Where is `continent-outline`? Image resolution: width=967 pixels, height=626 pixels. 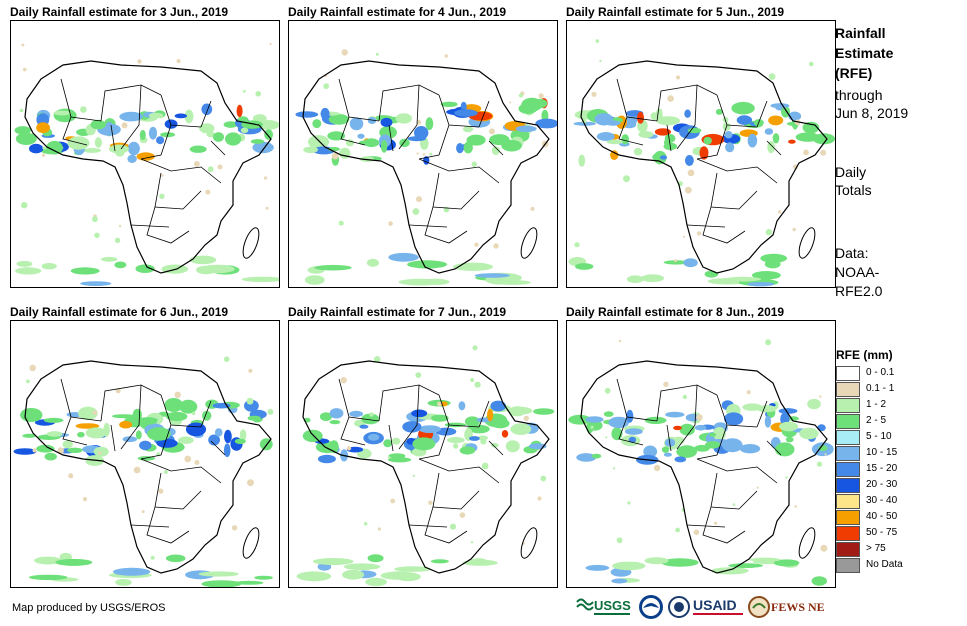
continent-outline is located at coordinates (426, 167).